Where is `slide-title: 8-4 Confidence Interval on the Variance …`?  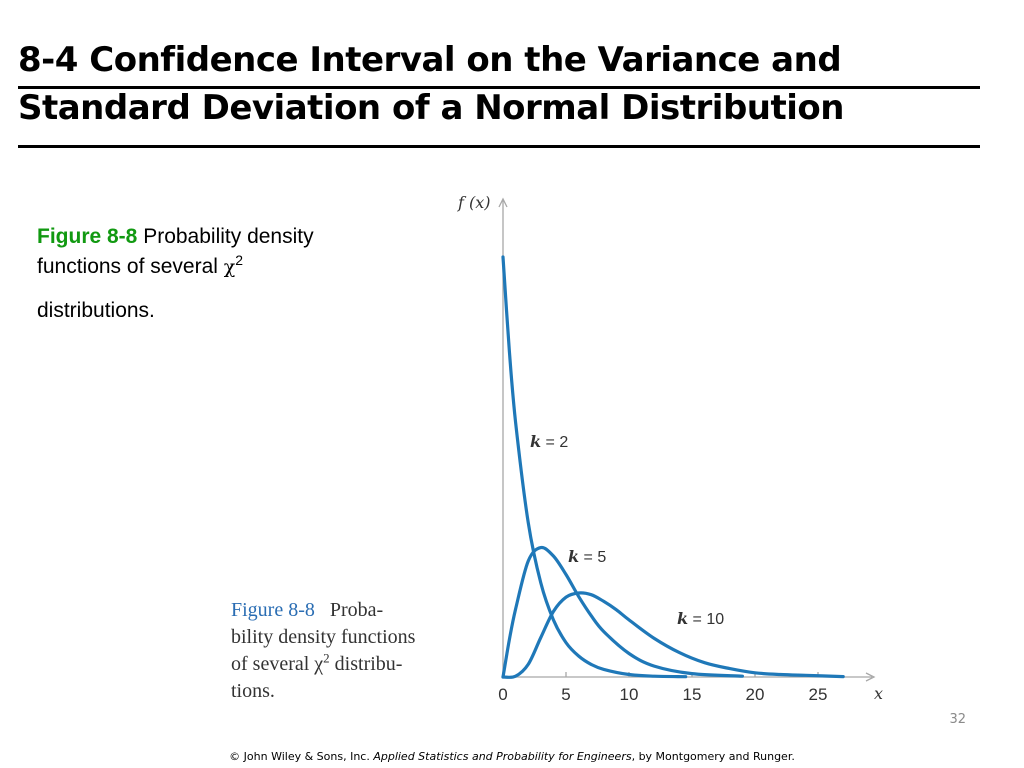
slide-title: 8-4 Confidence Interval on the Variance … is located at coordinates (498, 84).